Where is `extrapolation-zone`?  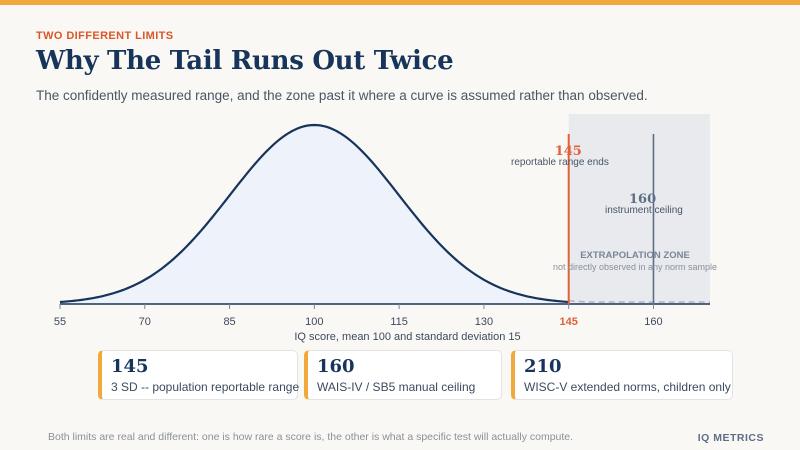 extrapolation-zone is located at coordinates (639, 209).